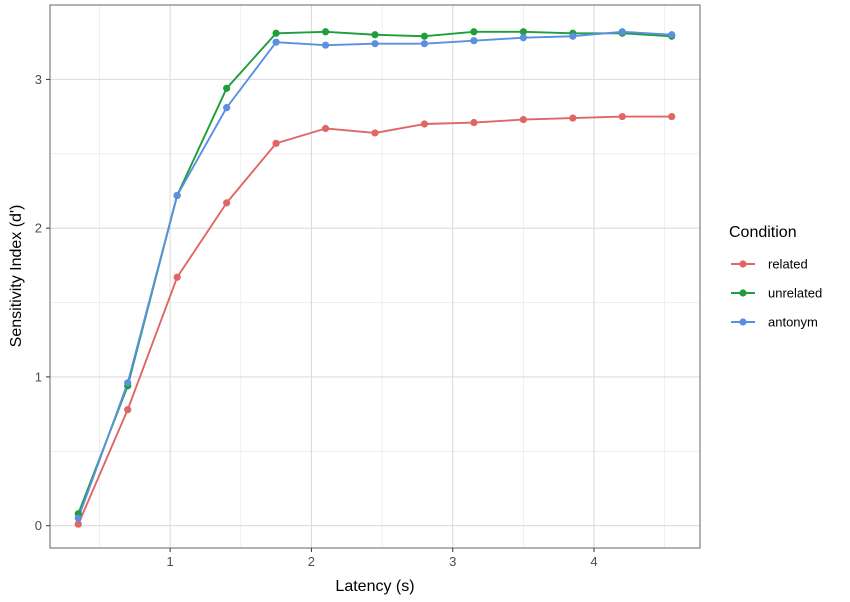 This screenshot has height=602, width=850. Describe the element at coordinates (38, 79) in the screenshot. I see `y-tick-label: 3` at that location.